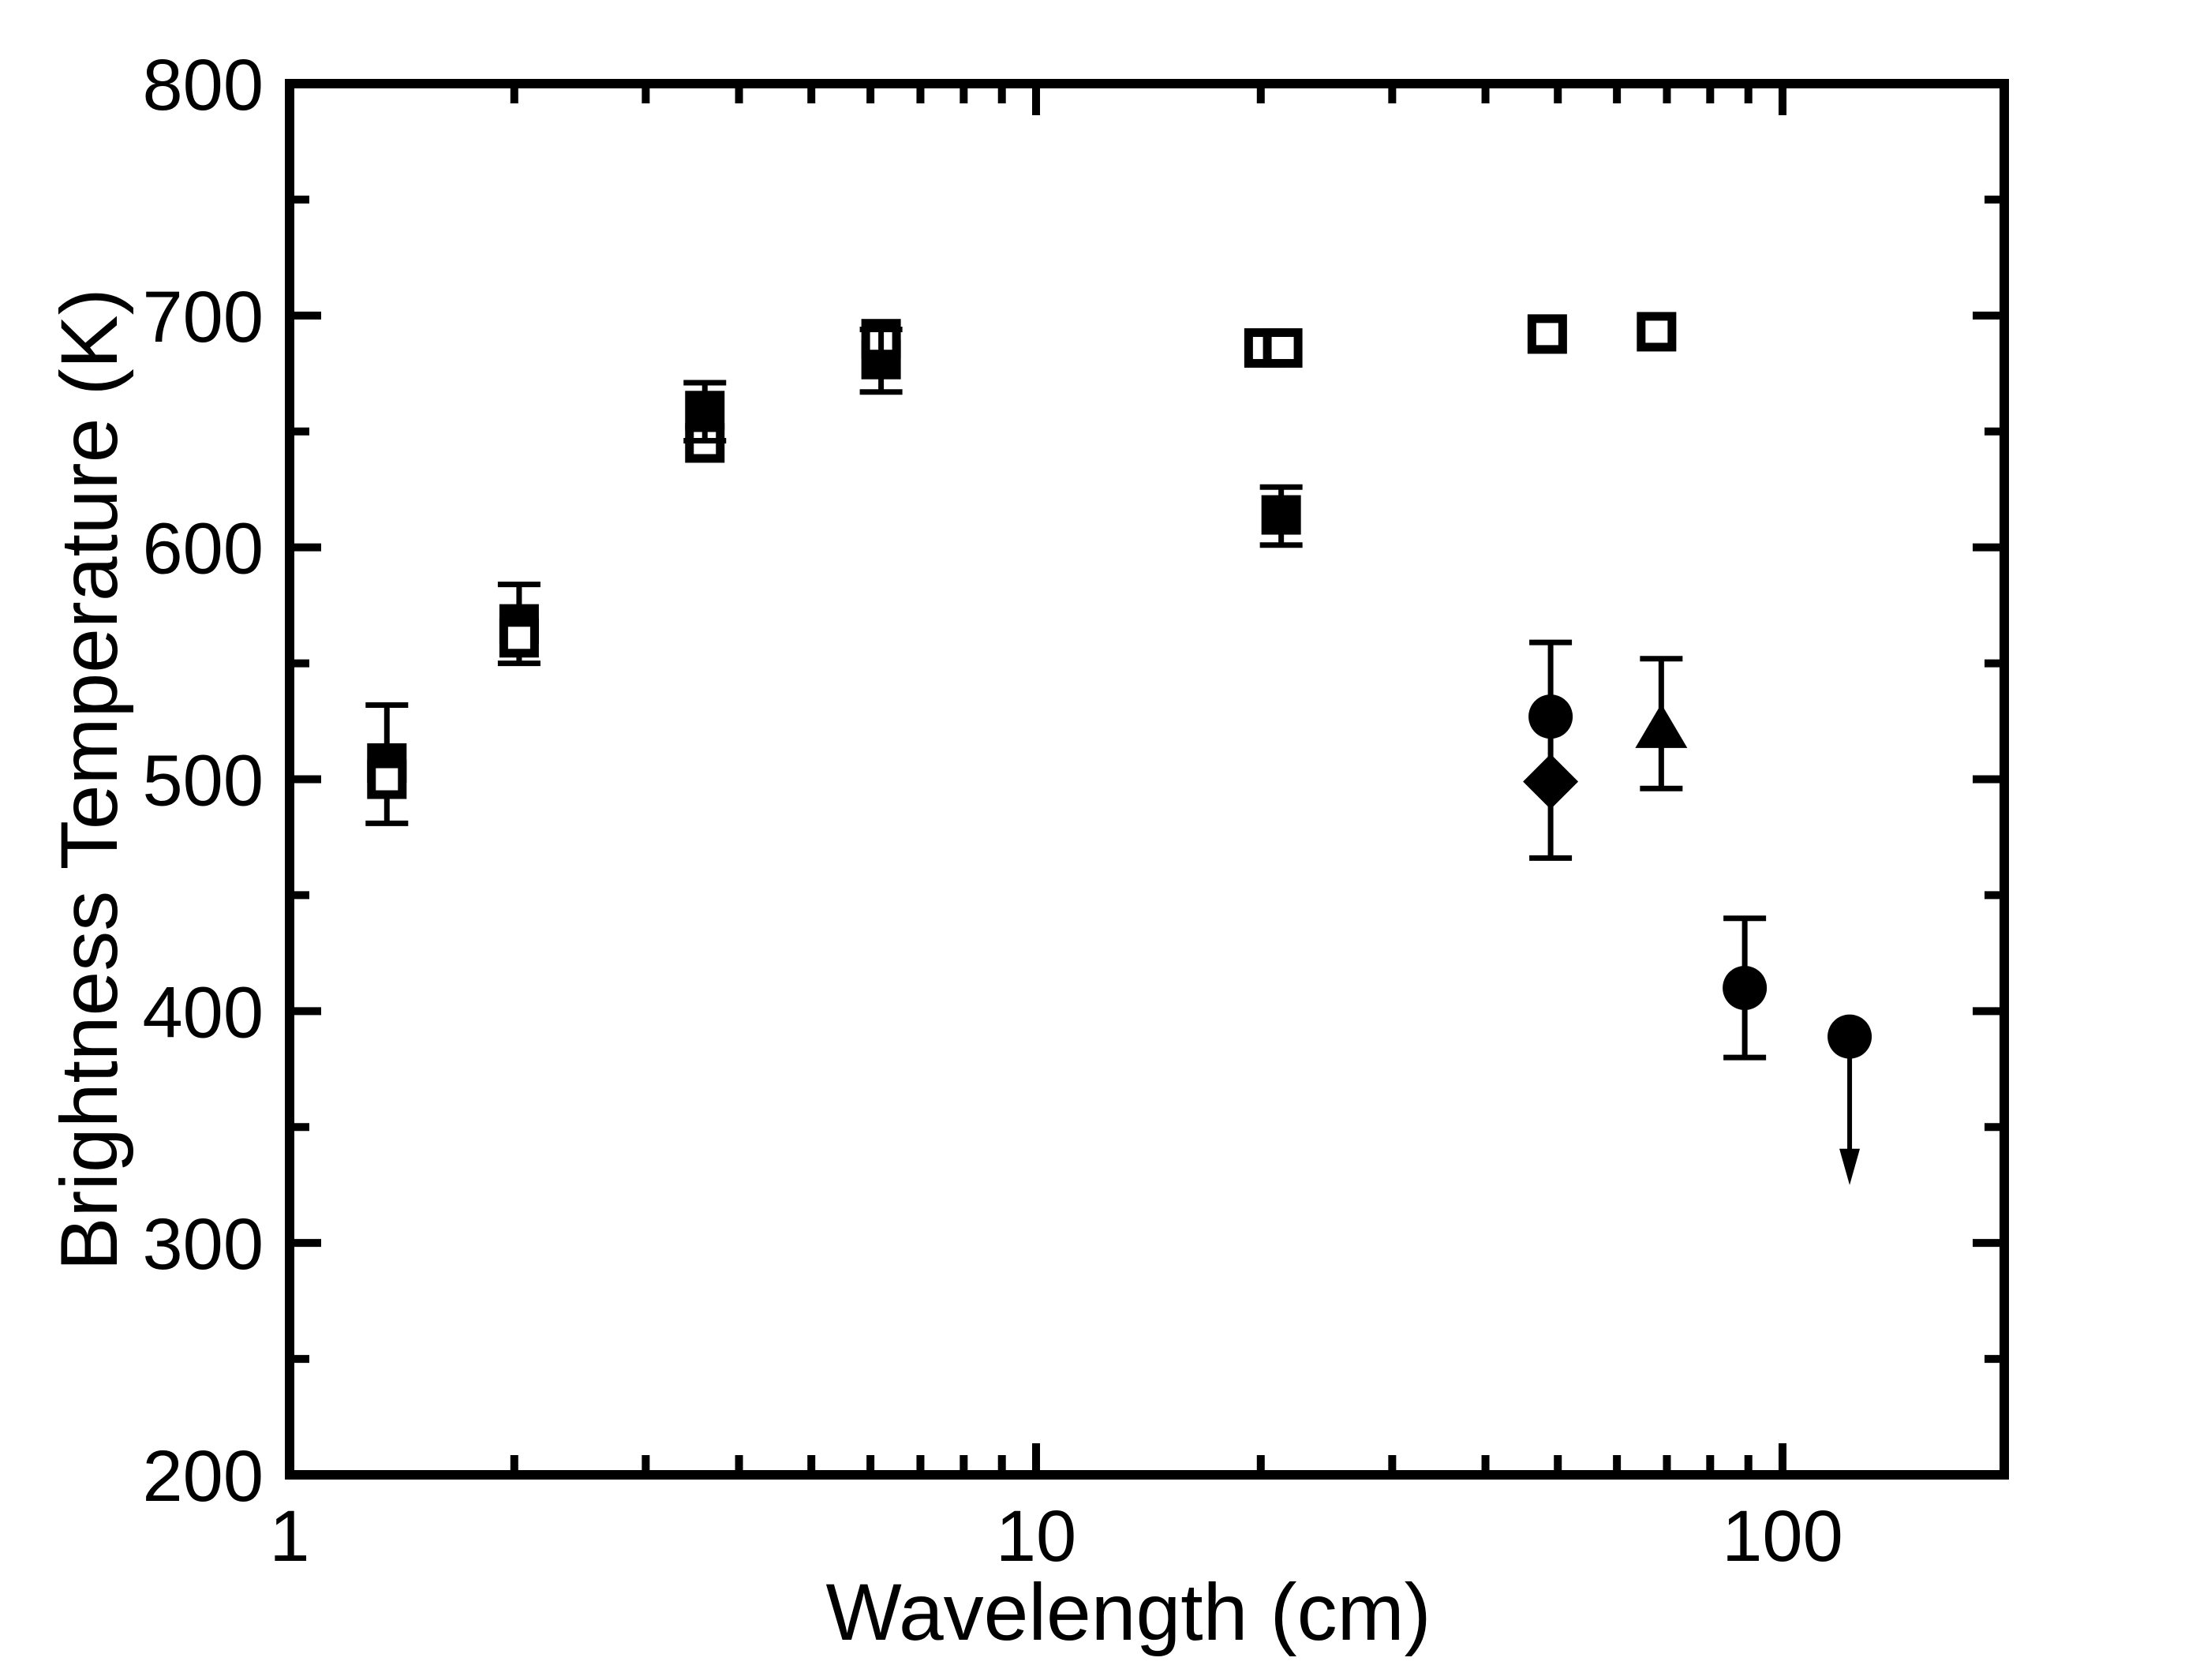 This screenshot has width=2196, height=1680. Describe the element at coordinates (203, 85) in the screenshot. I see `y-tick-label: 800` at that location.